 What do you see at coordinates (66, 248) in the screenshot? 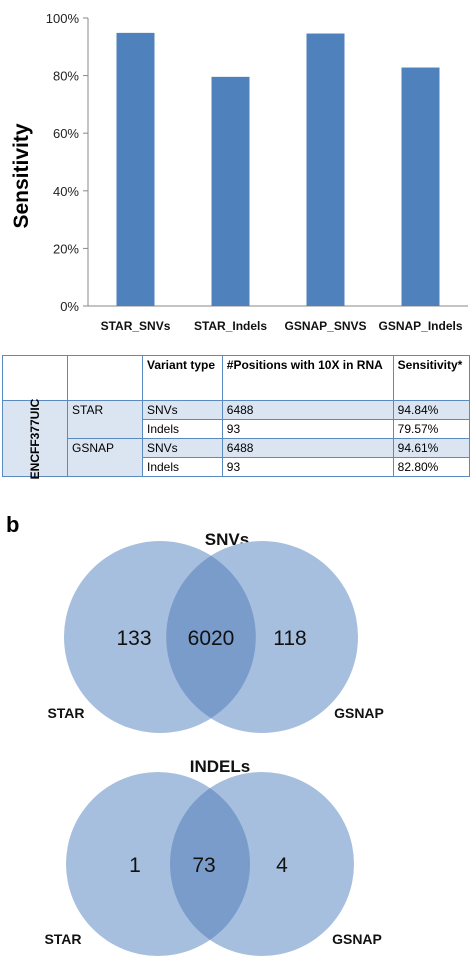
I see `y-tick-label: 20%` at bounding box center [66, 248].